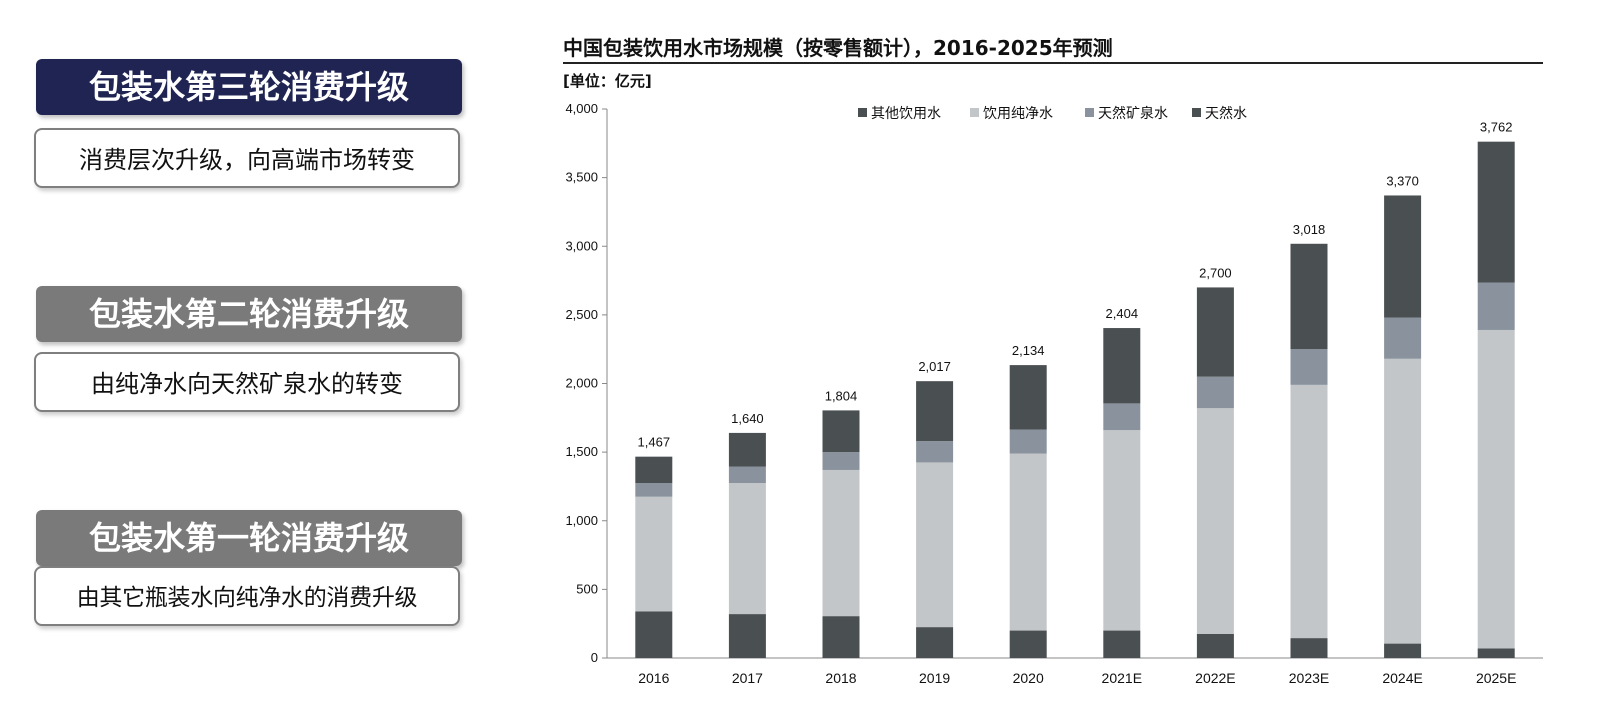 This screenshot has width=1600, height=722. Describe the element at coordinates (1309, 229) in the screenshot. I see `total-label: 3,018` at that location.